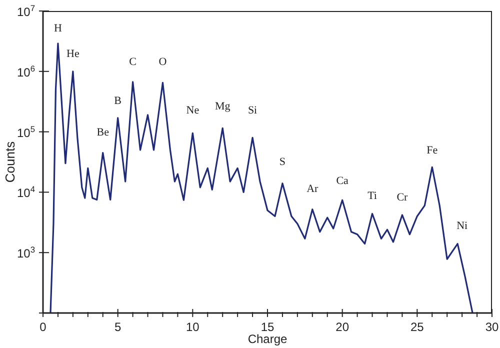 This screenshot has height=348, width=500. Describe the element at coordinates (343, 327) in the screenshot. I see `x-tick-label: 20` at that location.